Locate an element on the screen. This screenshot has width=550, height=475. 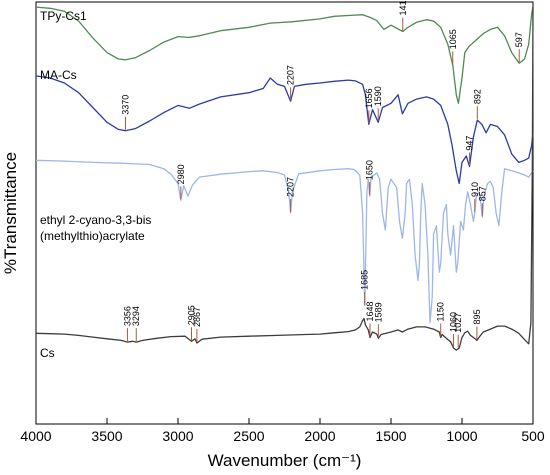
peak-label: 1685 is located at coordinates (365, 280).